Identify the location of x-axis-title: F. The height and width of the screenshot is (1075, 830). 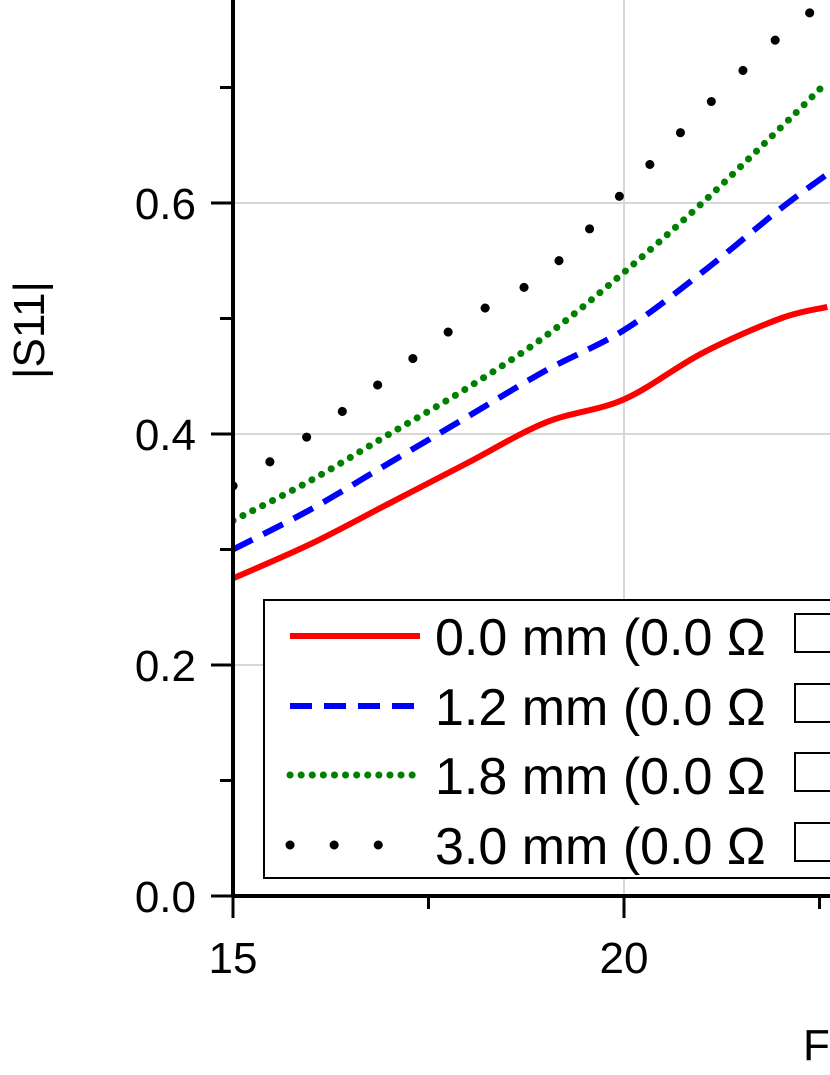
(816, 1045).